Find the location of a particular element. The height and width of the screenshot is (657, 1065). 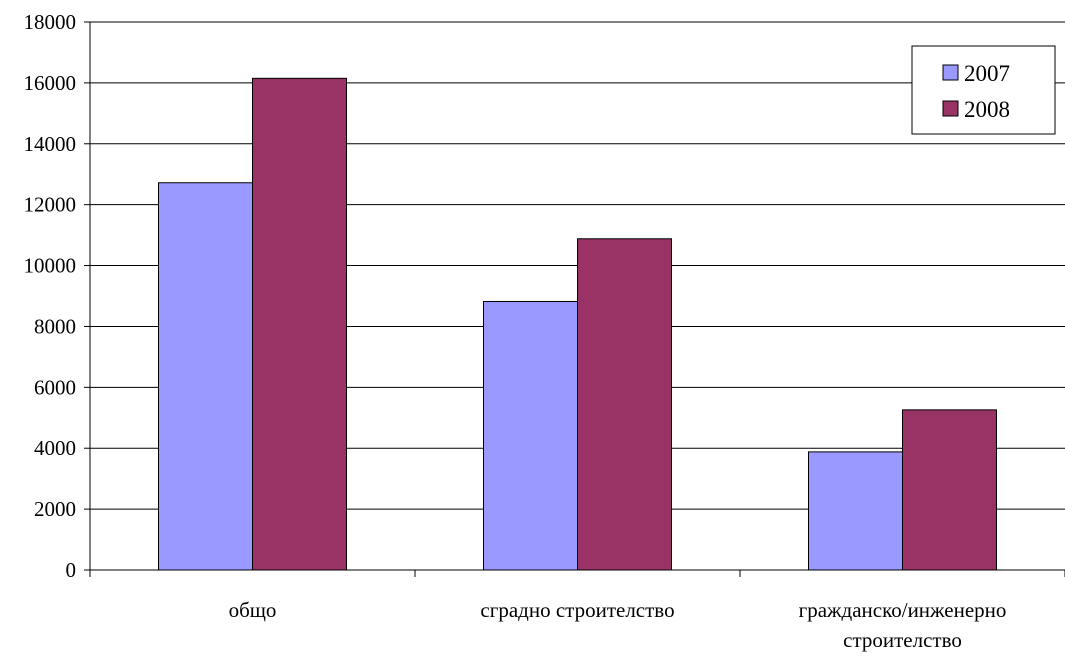

y-tick-label: 12000 is located at coordinates (50, 205).